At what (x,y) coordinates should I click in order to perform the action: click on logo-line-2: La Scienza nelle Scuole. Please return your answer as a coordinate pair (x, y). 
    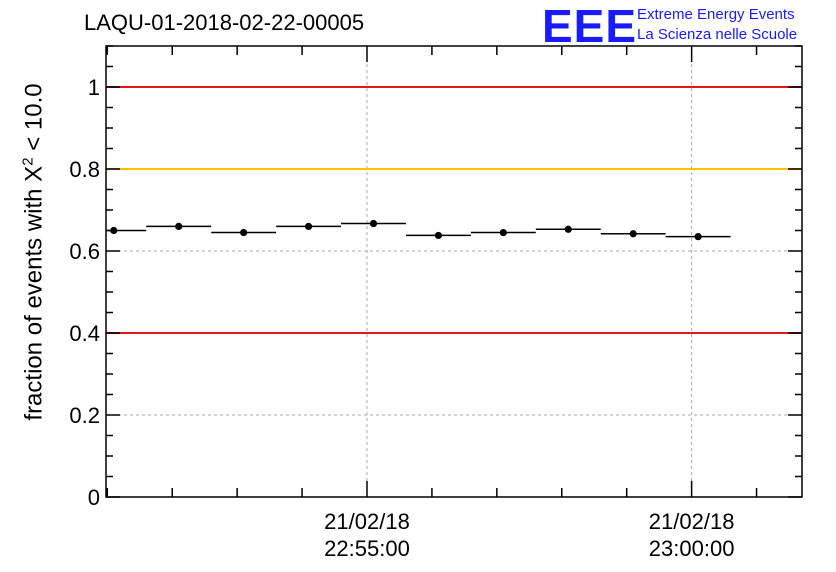
    Looking at the image, I should click on (717, 34).